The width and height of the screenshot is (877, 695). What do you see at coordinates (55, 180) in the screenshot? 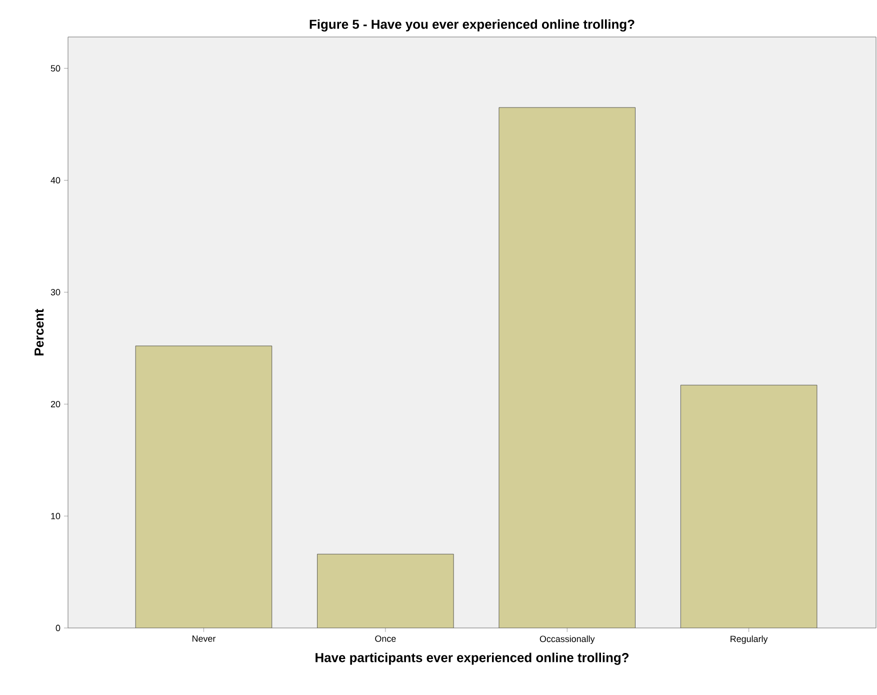
I see `y-tick-label: 40` at bounding box center [55, 180].